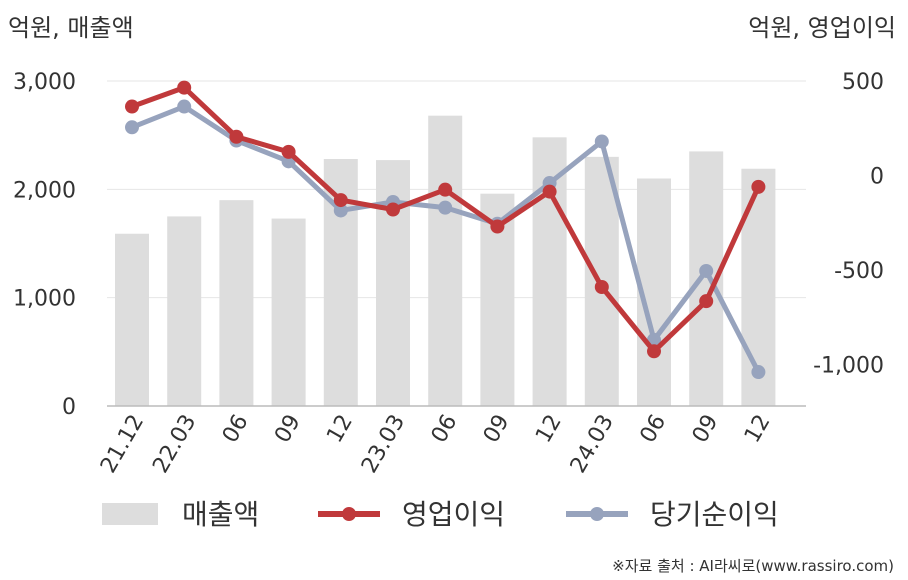  Describe the element at coordinates (44, 299) in the screenshot. I see `left-tick-label: 1,000` at that location.